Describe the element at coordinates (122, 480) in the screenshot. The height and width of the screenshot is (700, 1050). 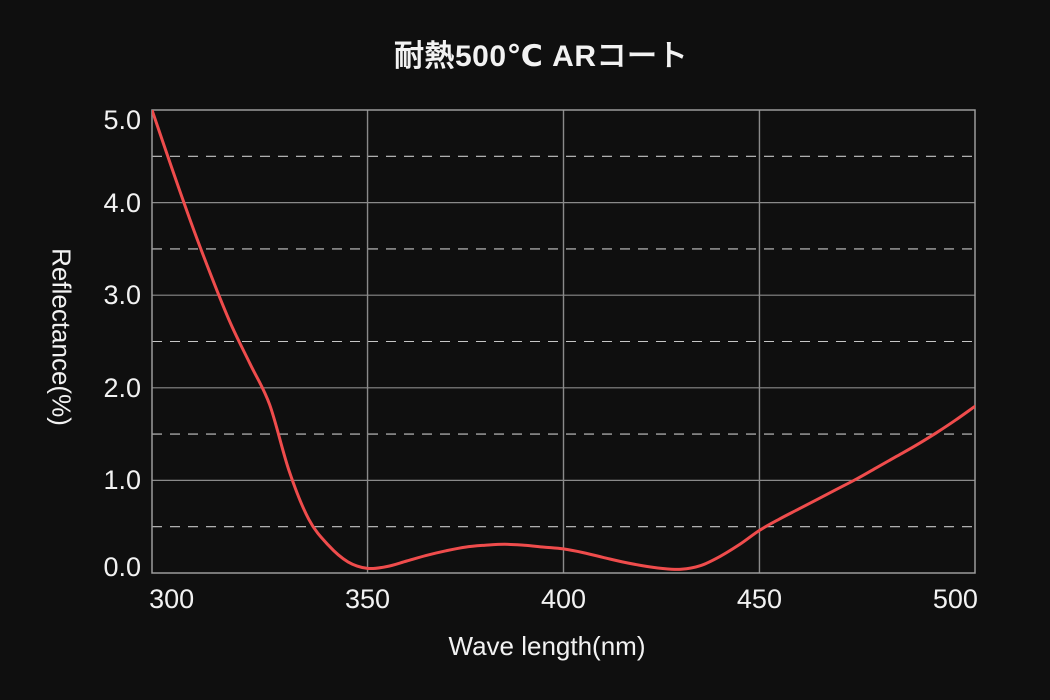
I see `y-tick-label: 1.0` at that location.